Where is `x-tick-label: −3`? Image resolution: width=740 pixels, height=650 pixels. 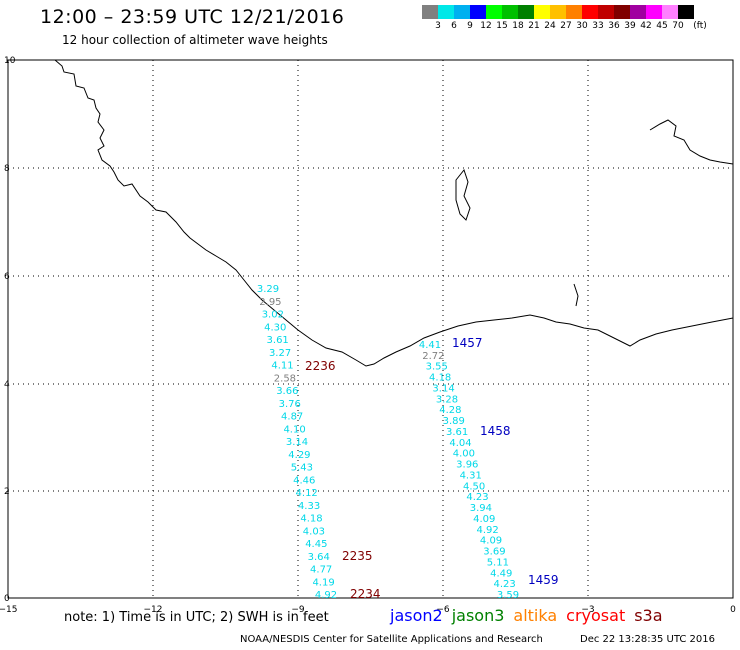 x-tick-label: −3 is located at coordinates (587, 610).